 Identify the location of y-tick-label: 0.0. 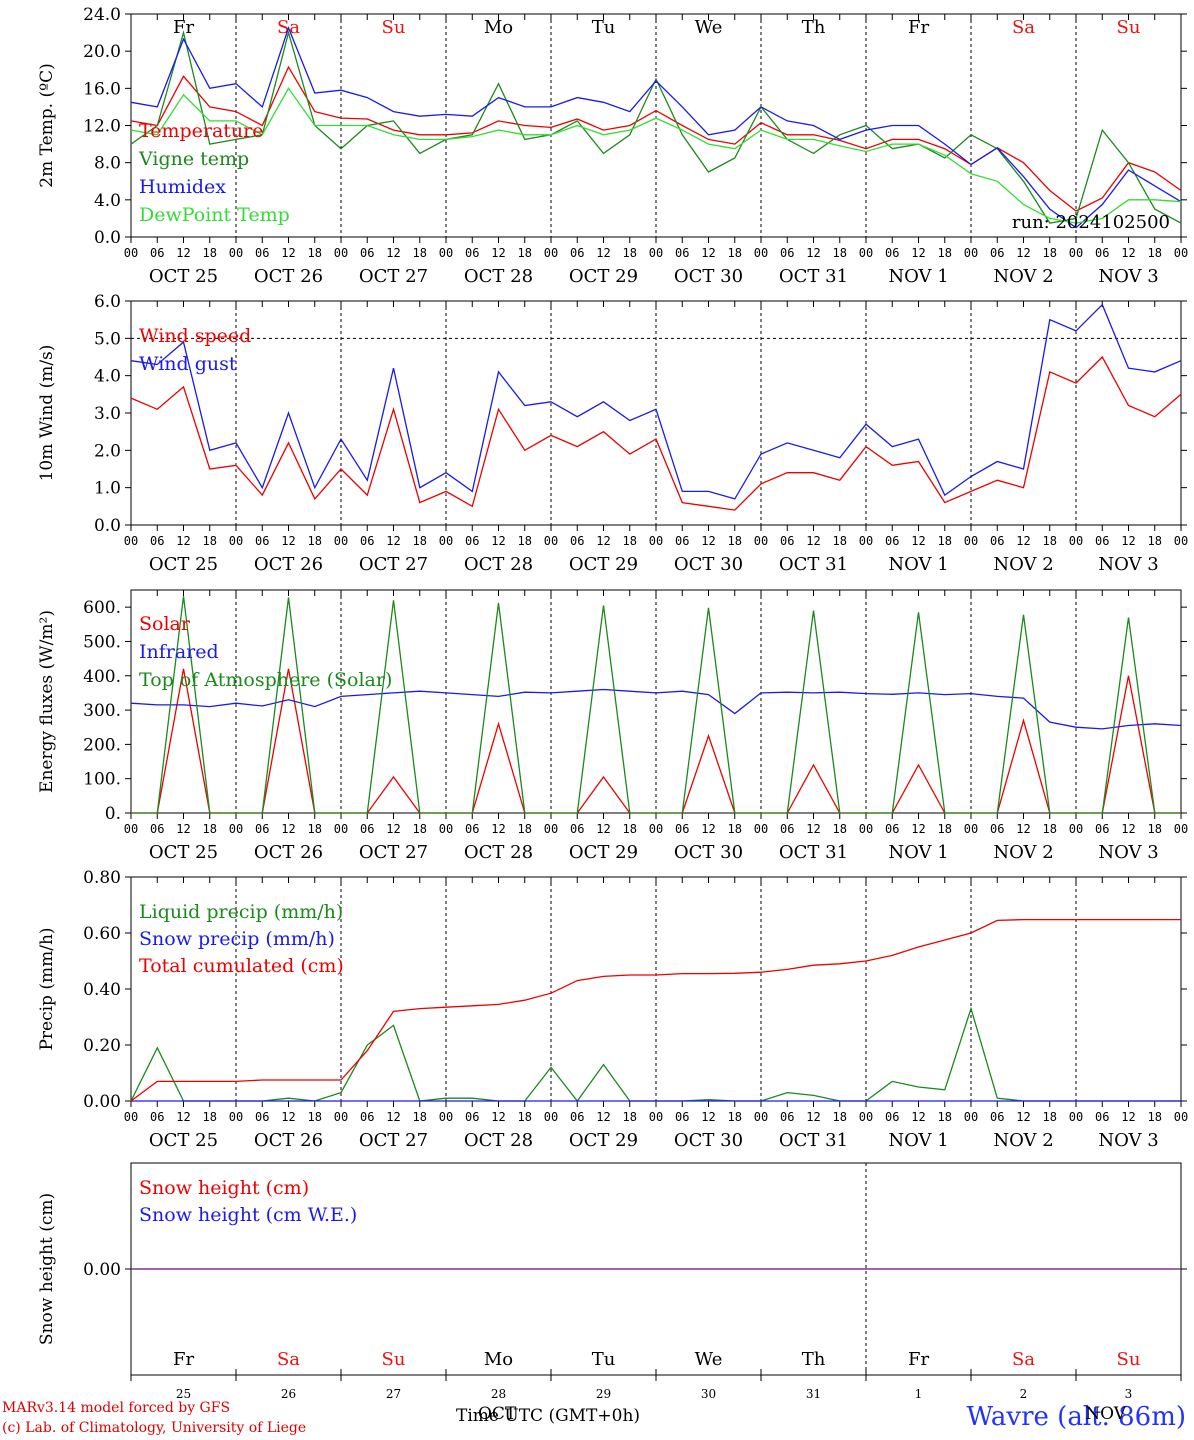
(107, 238).